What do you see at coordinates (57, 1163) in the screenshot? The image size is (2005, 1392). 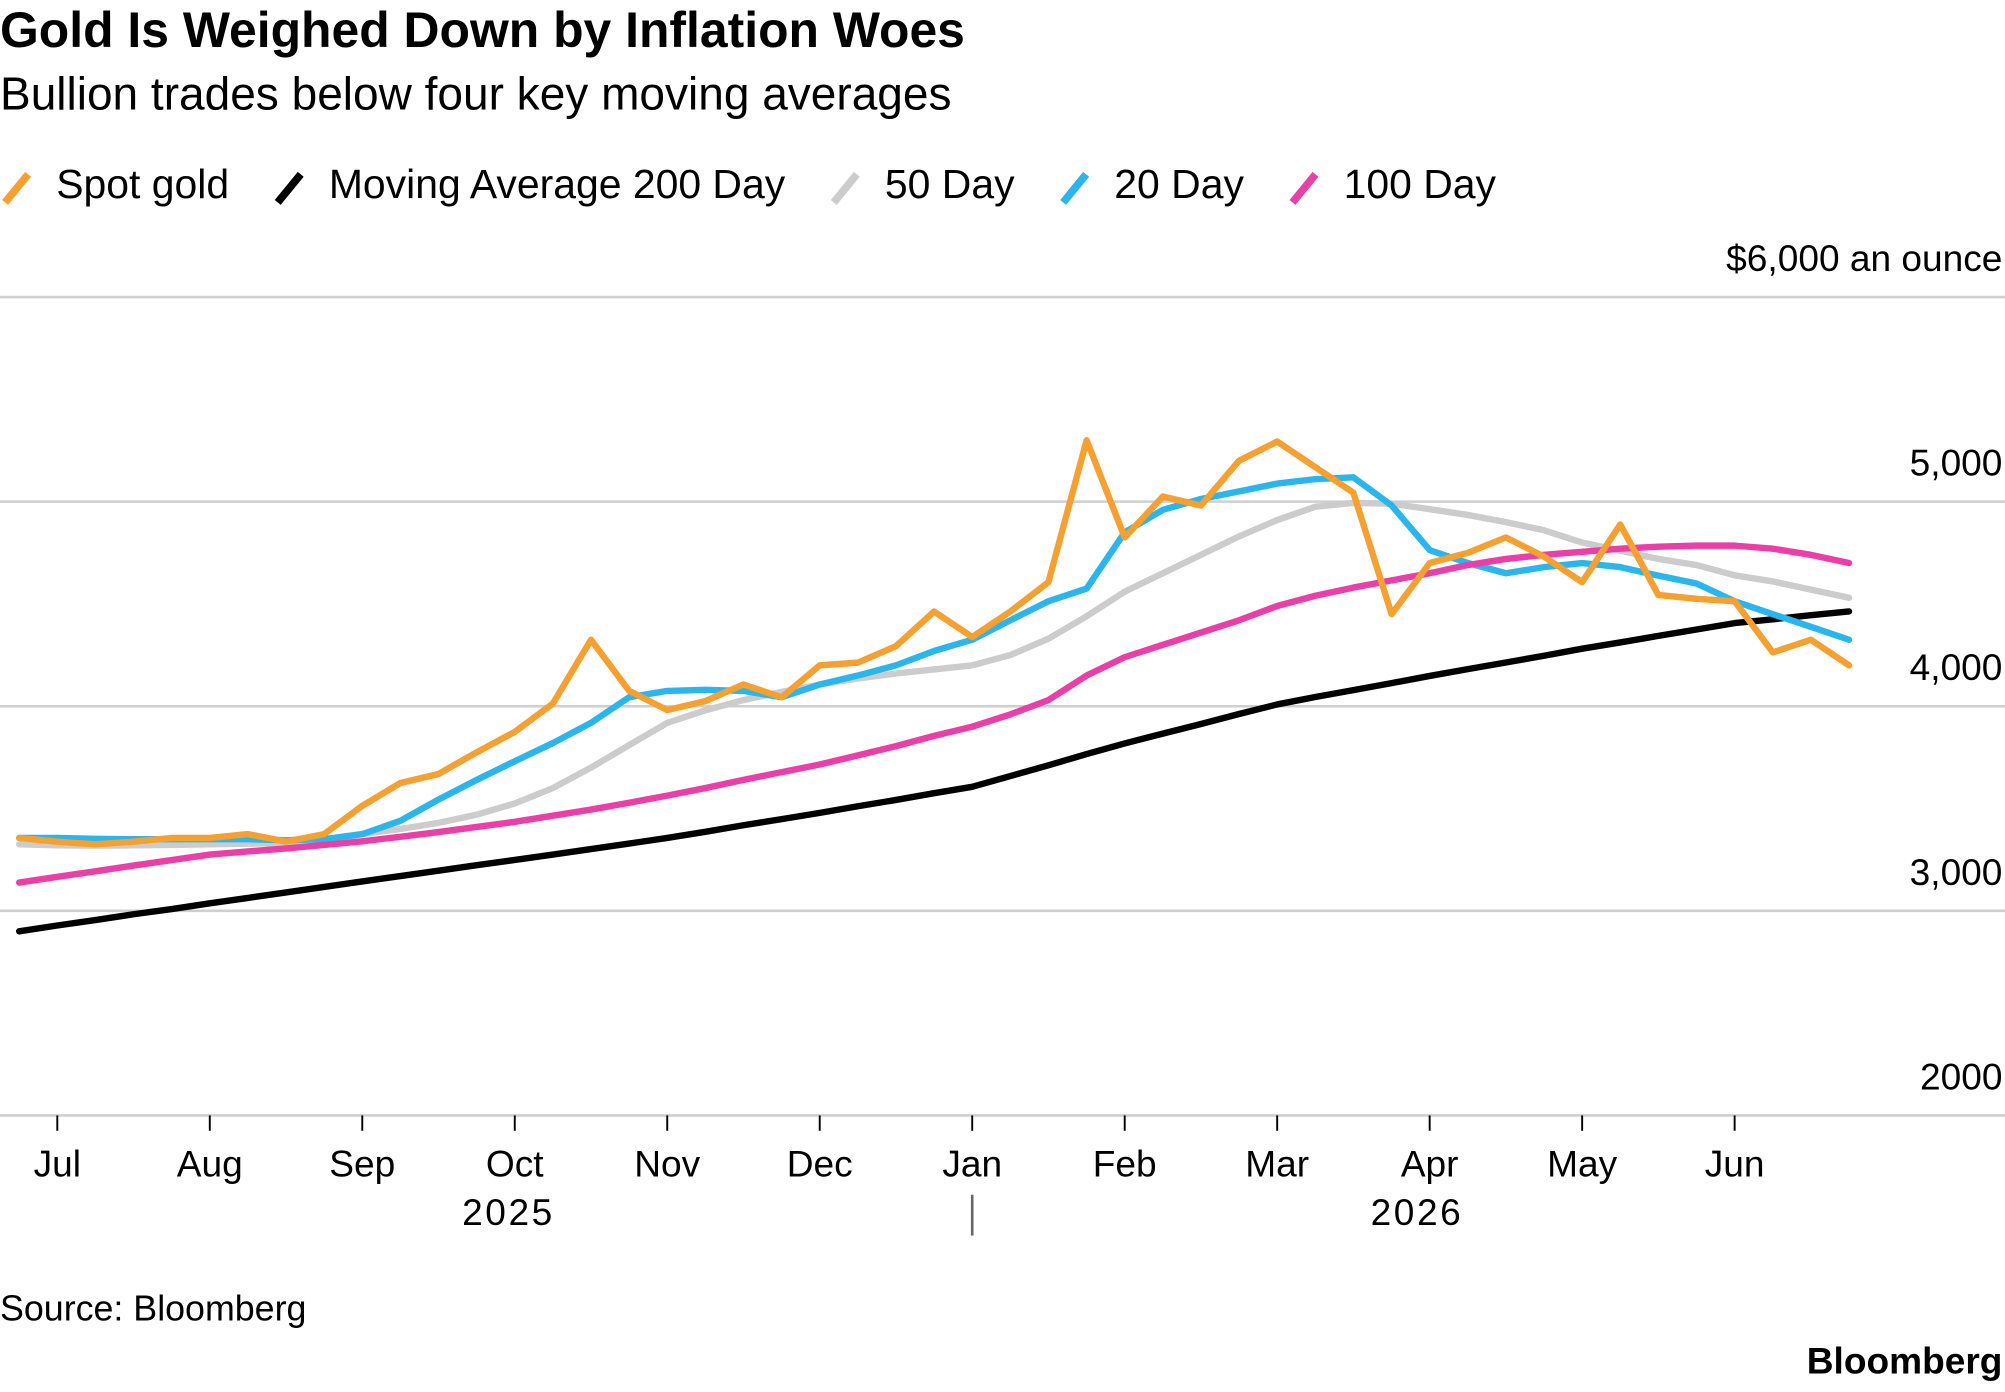 I see `x-tick-label: Jul` at bounding box center [57, 1163].